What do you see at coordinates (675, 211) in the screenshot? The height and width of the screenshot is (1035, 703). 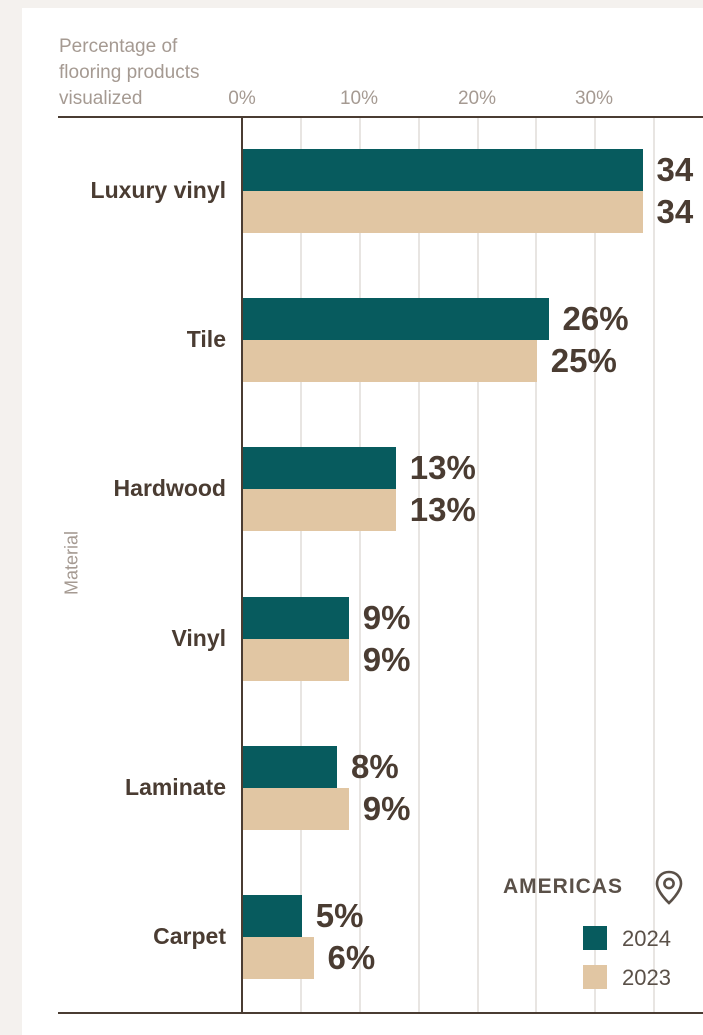 I see `data-label-2023: 34` at bounding box center [675, 211].